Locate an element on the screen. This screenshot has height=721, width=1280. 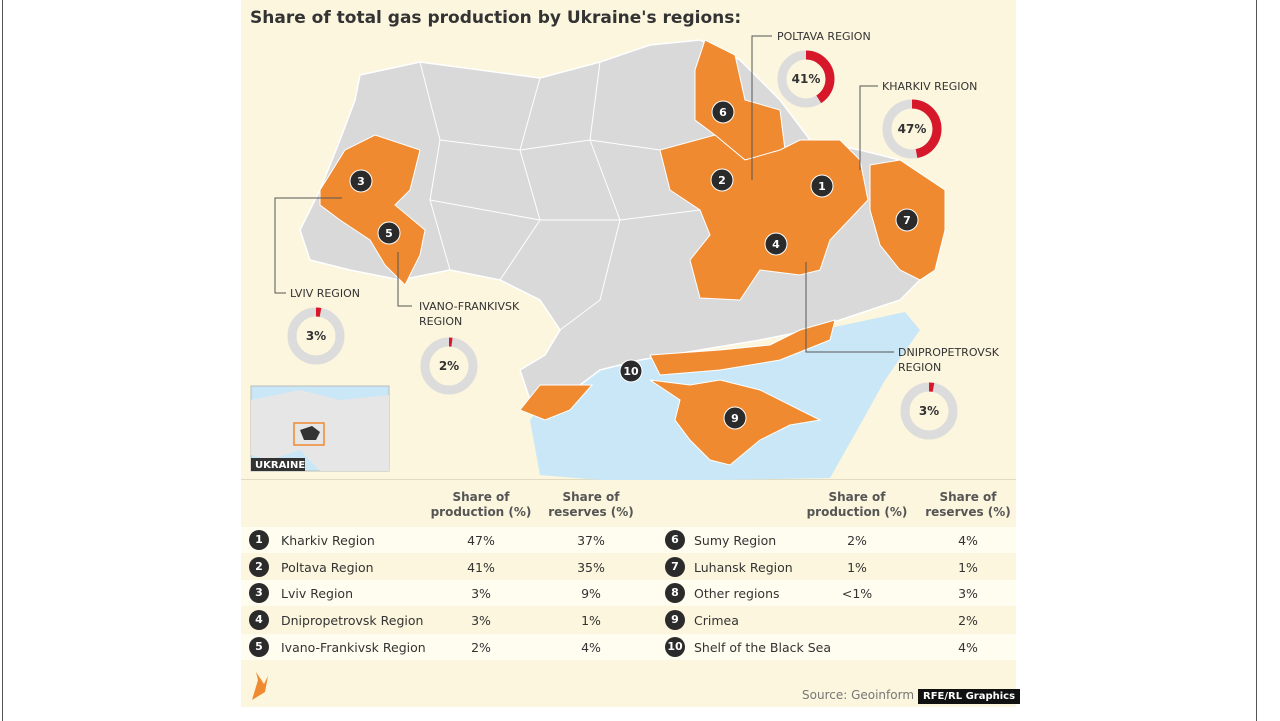
map-marker-number: 6 is located at coordinates (723, 112).